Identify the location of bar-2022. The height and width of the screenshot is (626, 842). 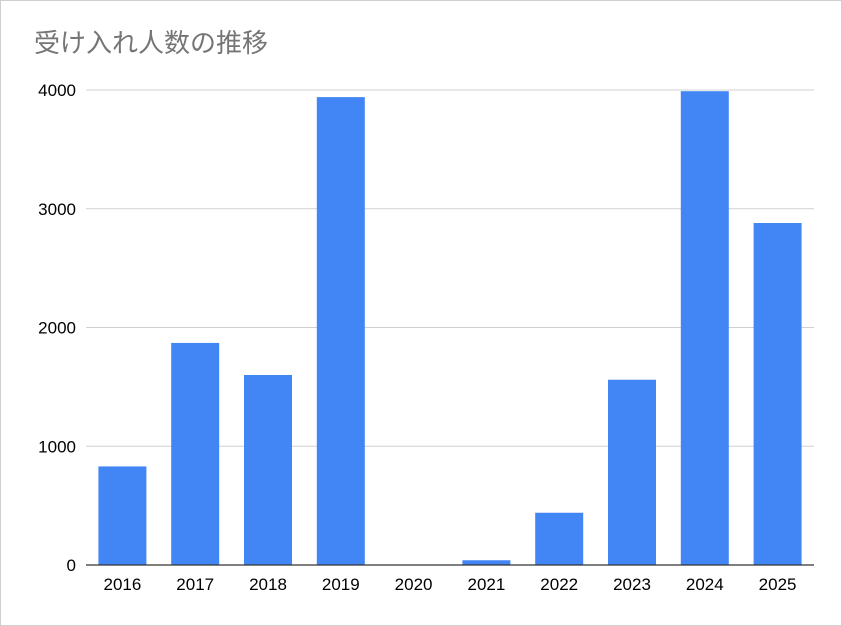
(559, 538).